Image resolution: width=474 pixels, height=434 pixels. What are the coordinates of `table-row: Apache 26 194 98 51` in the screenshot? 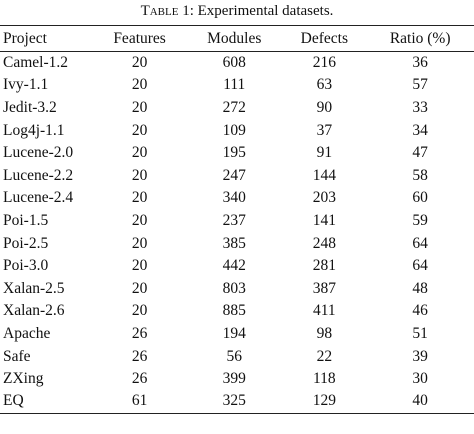 It's located at (237, 334).